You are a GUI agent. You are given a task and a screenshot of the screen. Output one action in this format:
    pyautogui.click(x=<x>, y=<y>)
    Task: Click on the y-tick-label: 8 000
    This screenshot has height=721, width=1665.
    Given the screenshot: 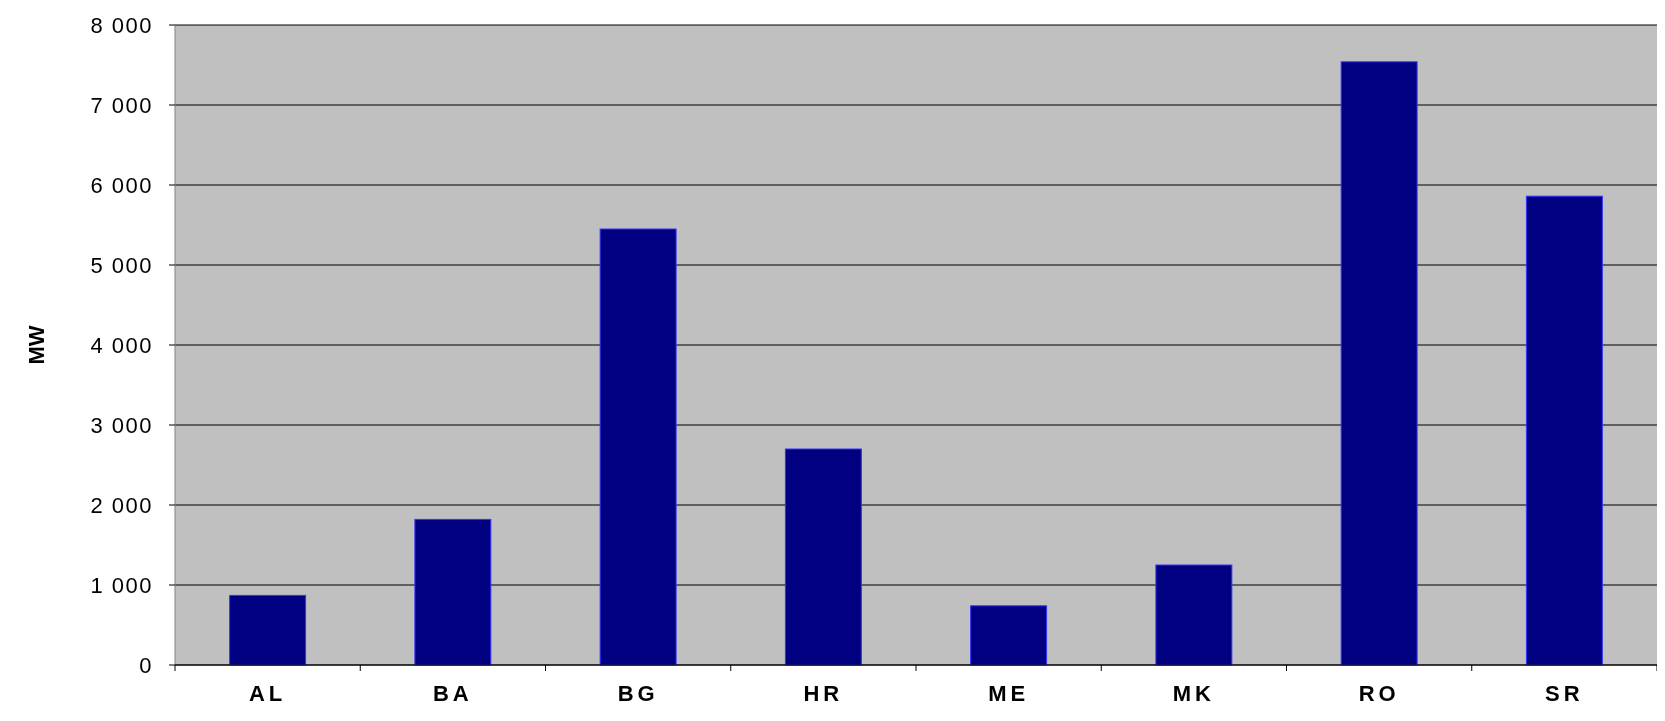 What is the action you would take?
    pyautogui.click(x=121, y=25)
    